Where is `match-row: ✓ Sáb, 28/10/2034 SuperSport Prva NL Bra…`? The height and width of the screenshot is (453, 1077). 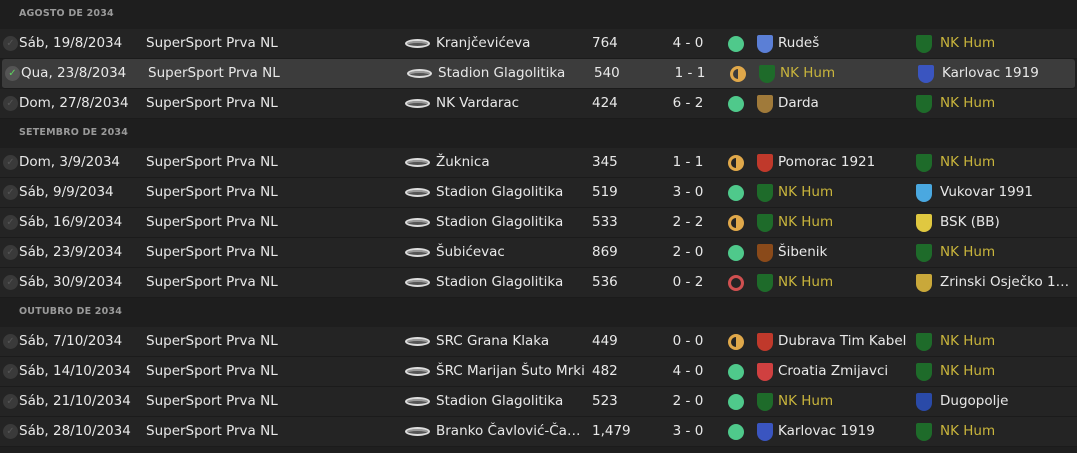 match-row: ✓ Sáb, 28/10/2034 SuperSport Prva NL Bra… is located at coordinates (538, 432).